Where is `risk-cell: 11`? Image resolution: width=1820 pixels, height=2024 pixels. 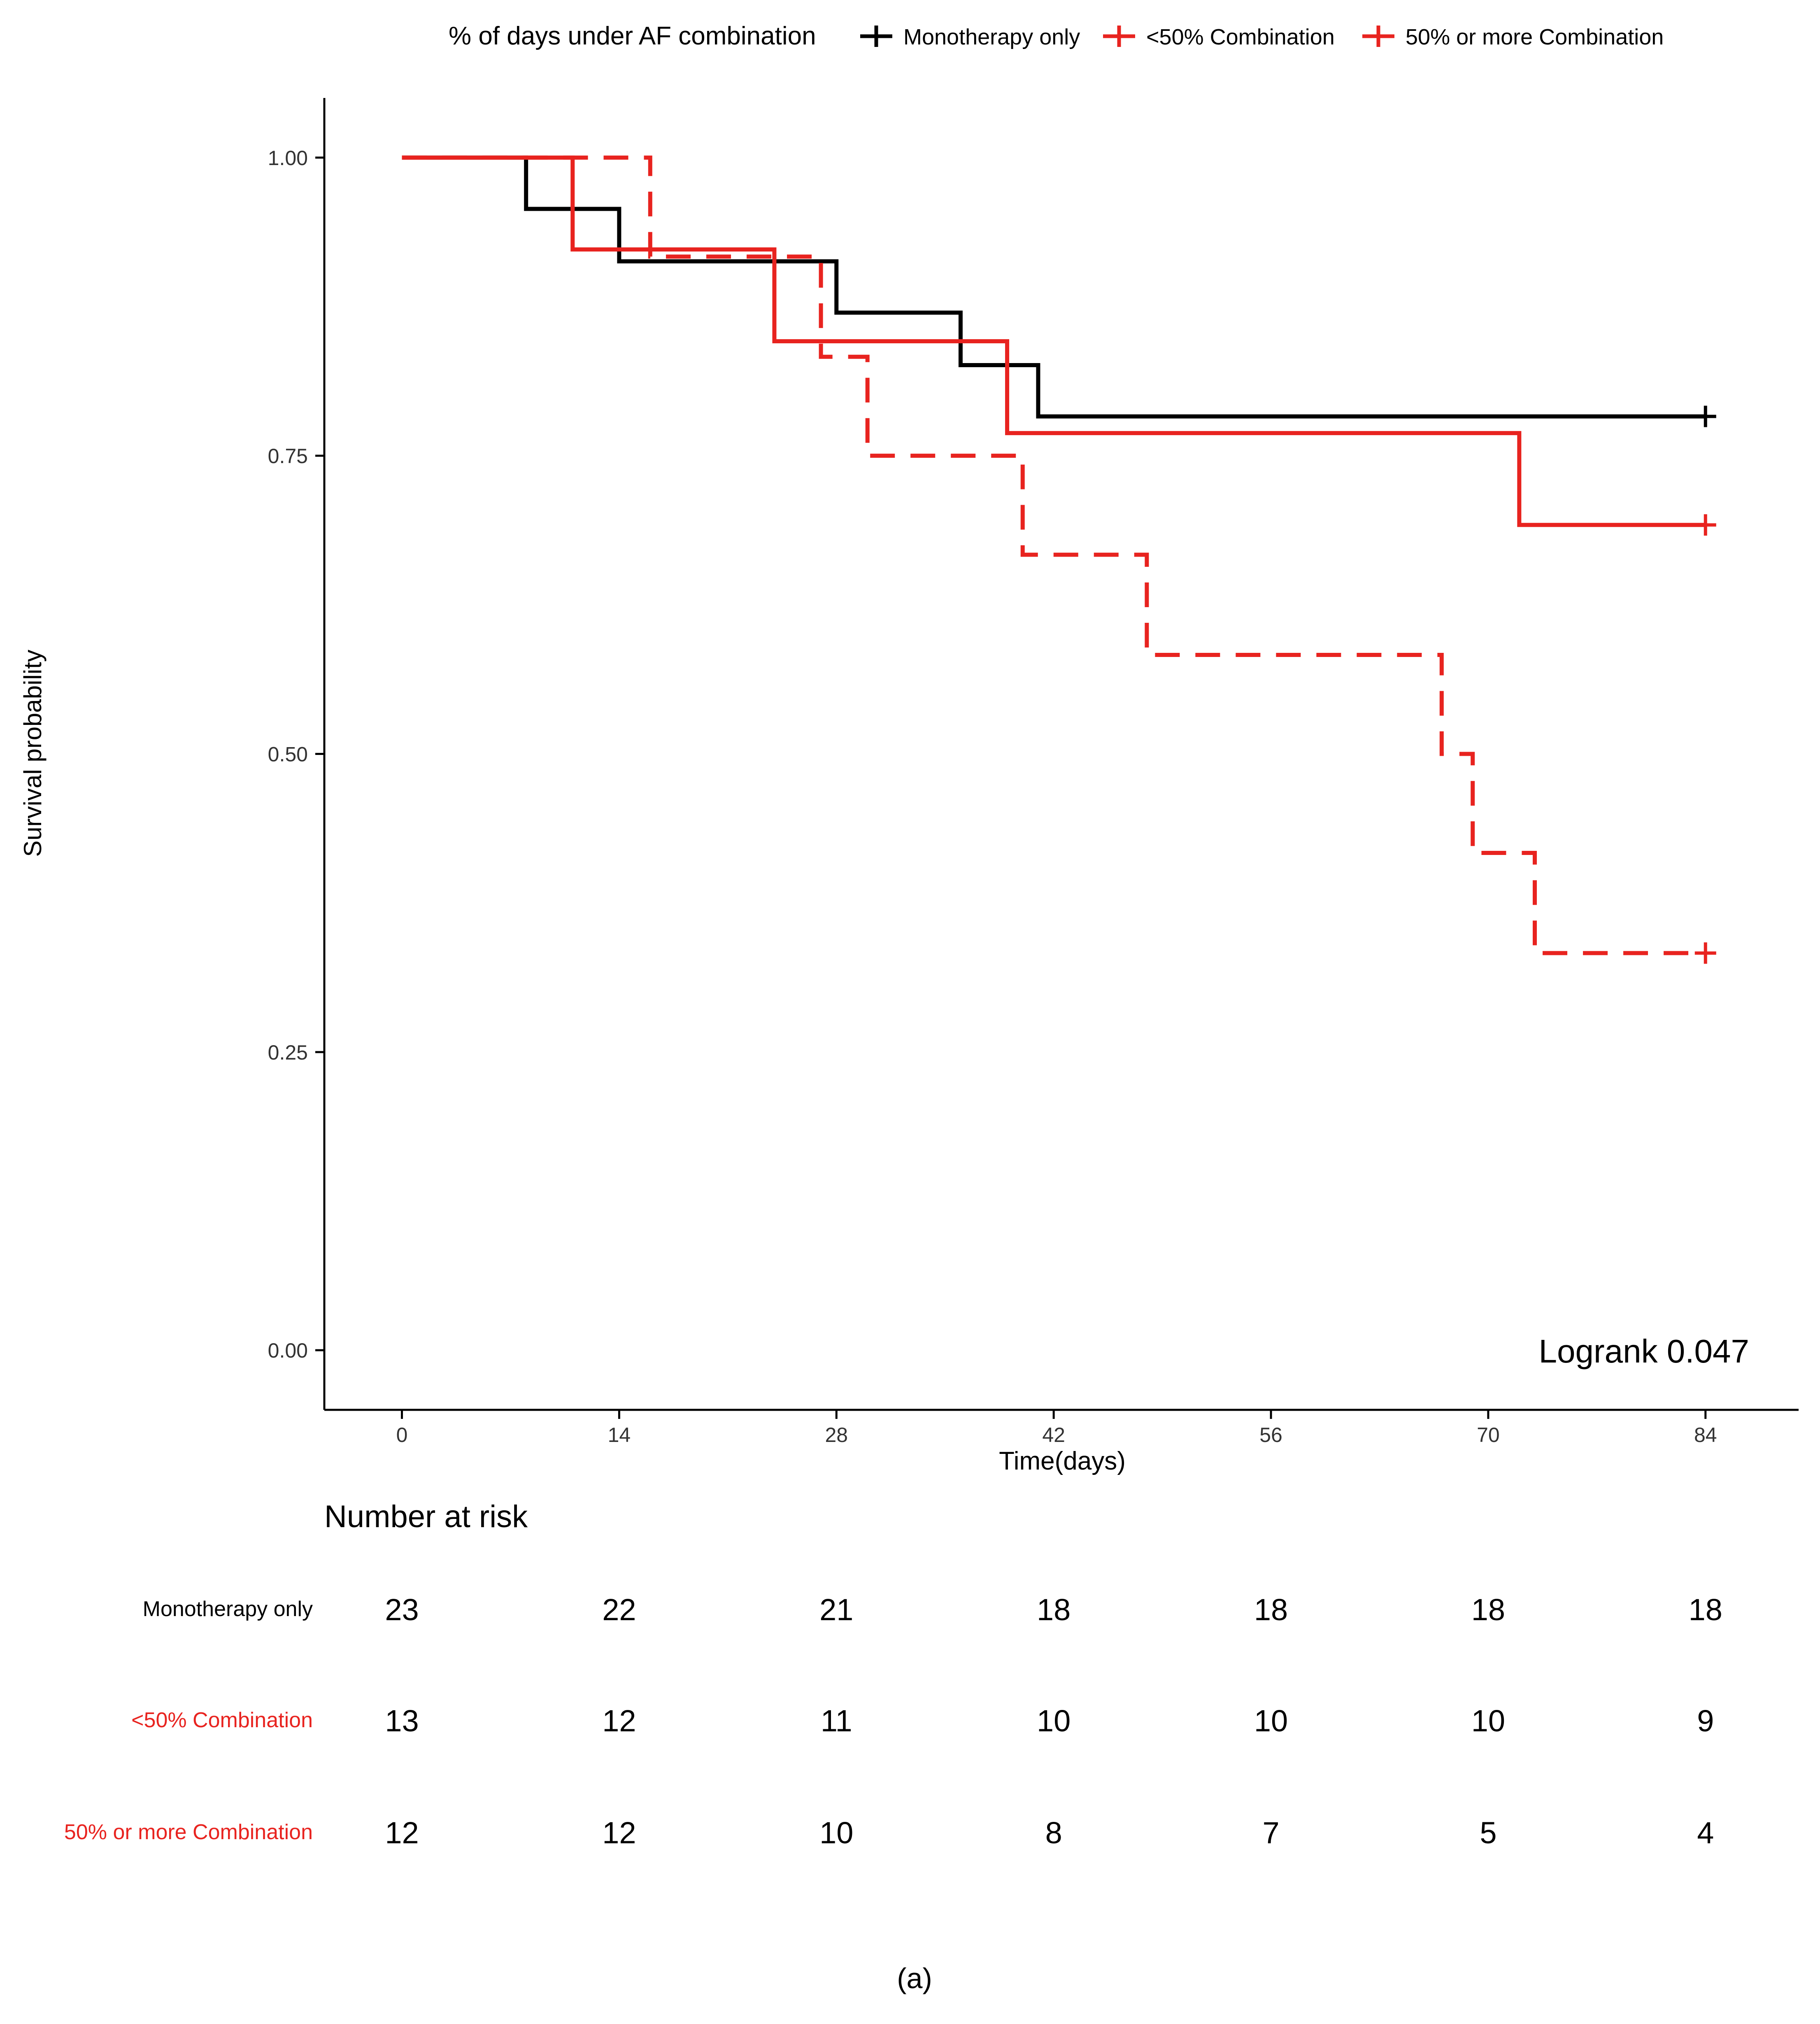 risk-cell: 11 is located at coordinates (836, 1721).